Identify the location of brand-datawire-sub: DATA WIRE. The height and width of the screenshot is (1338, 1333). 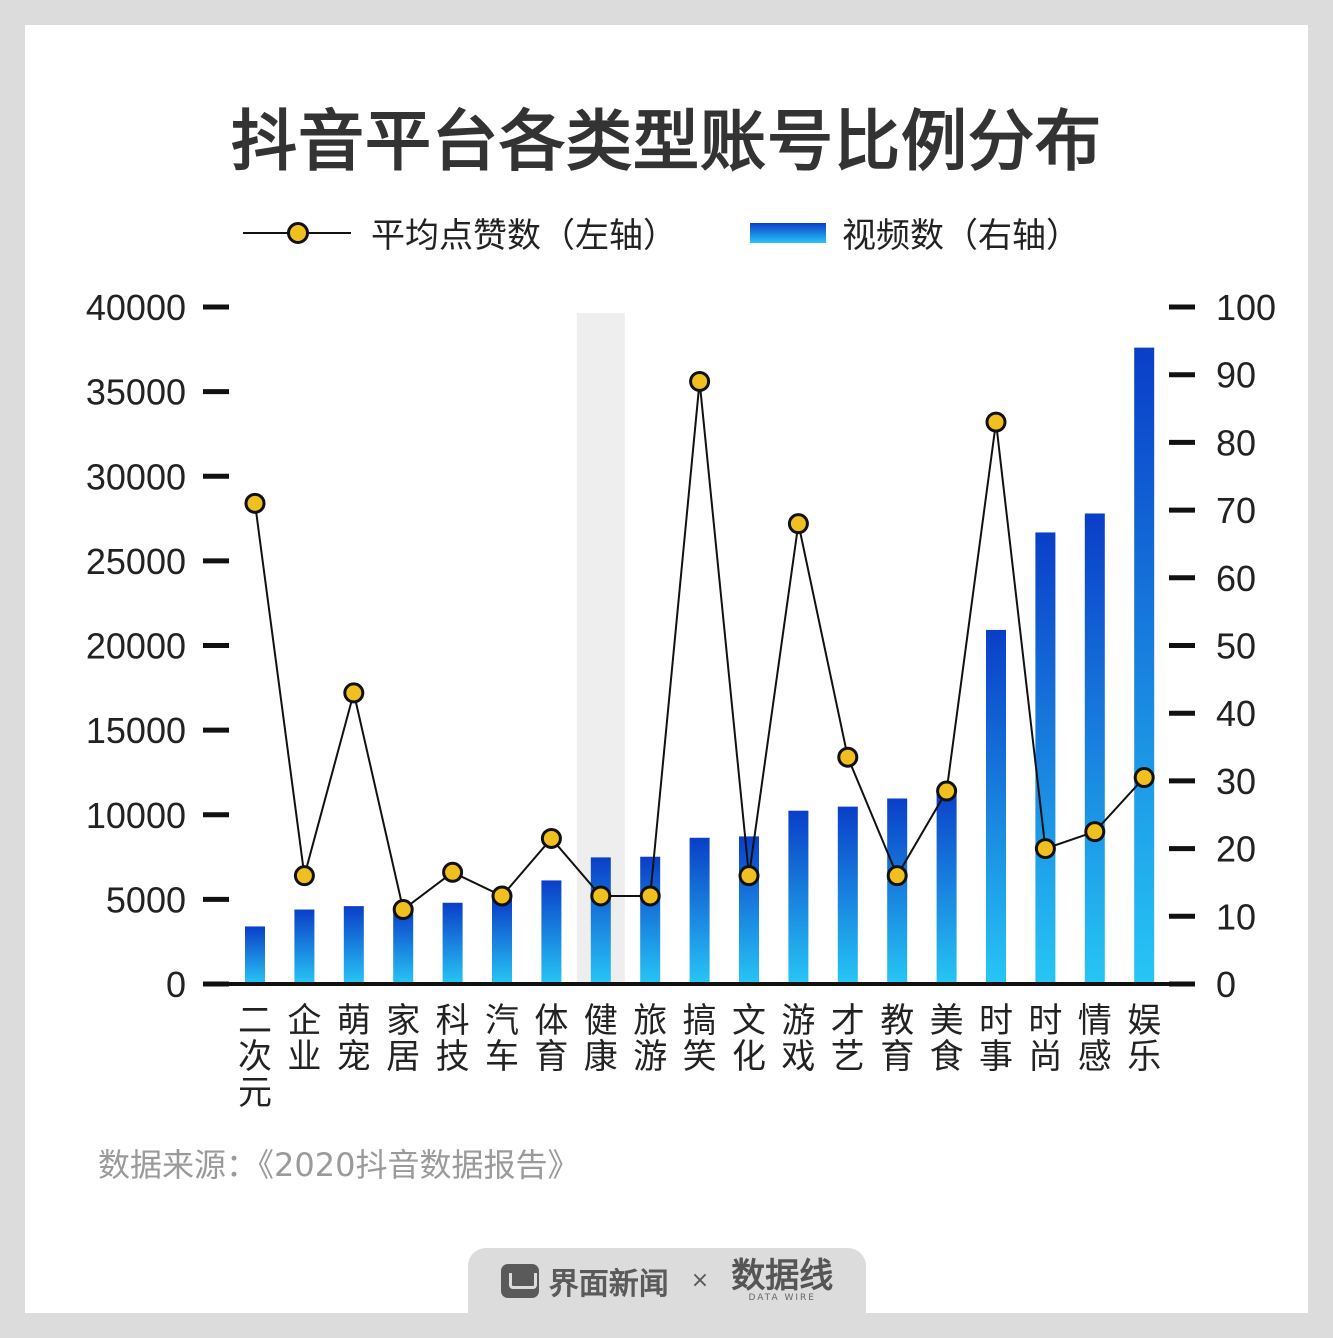
(782, 1297).